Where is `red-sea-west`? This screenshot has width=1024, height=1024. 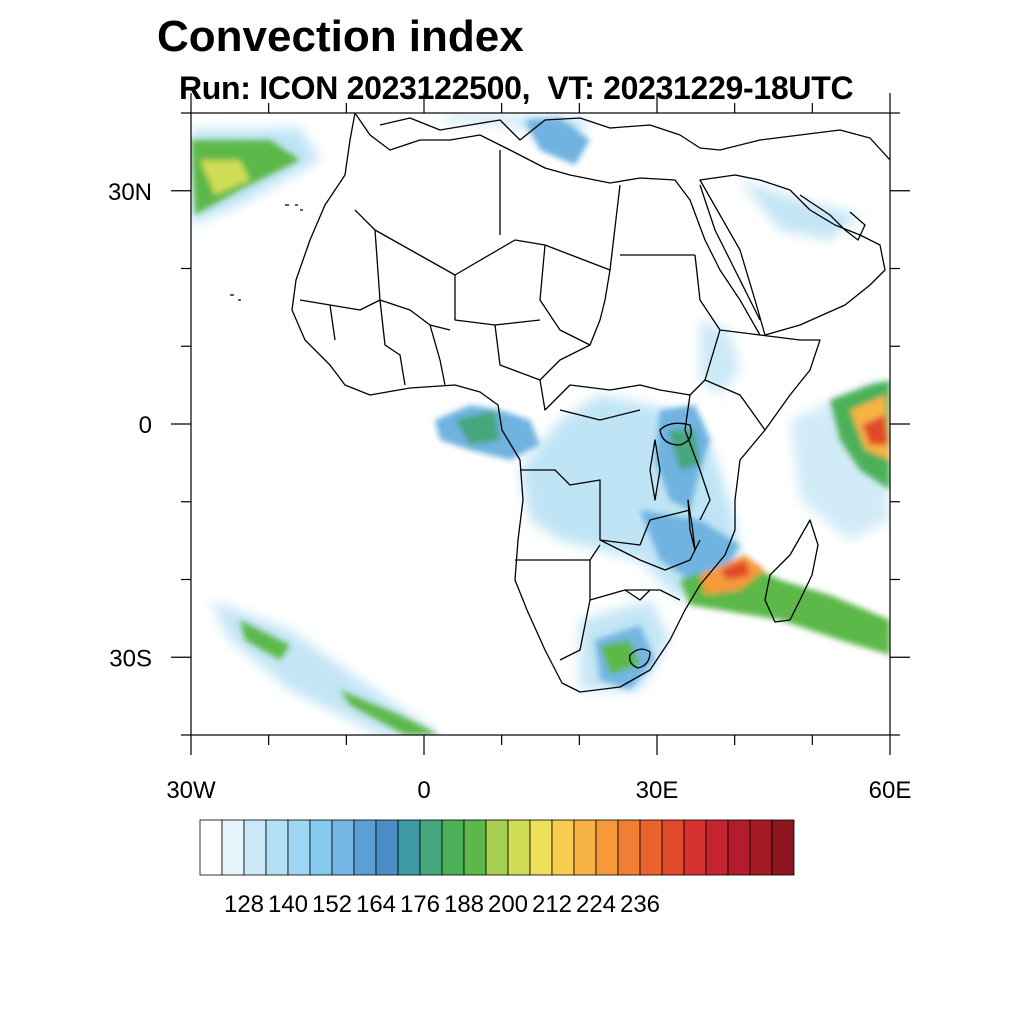 red-sea-west is located at coordinates (730, 252).